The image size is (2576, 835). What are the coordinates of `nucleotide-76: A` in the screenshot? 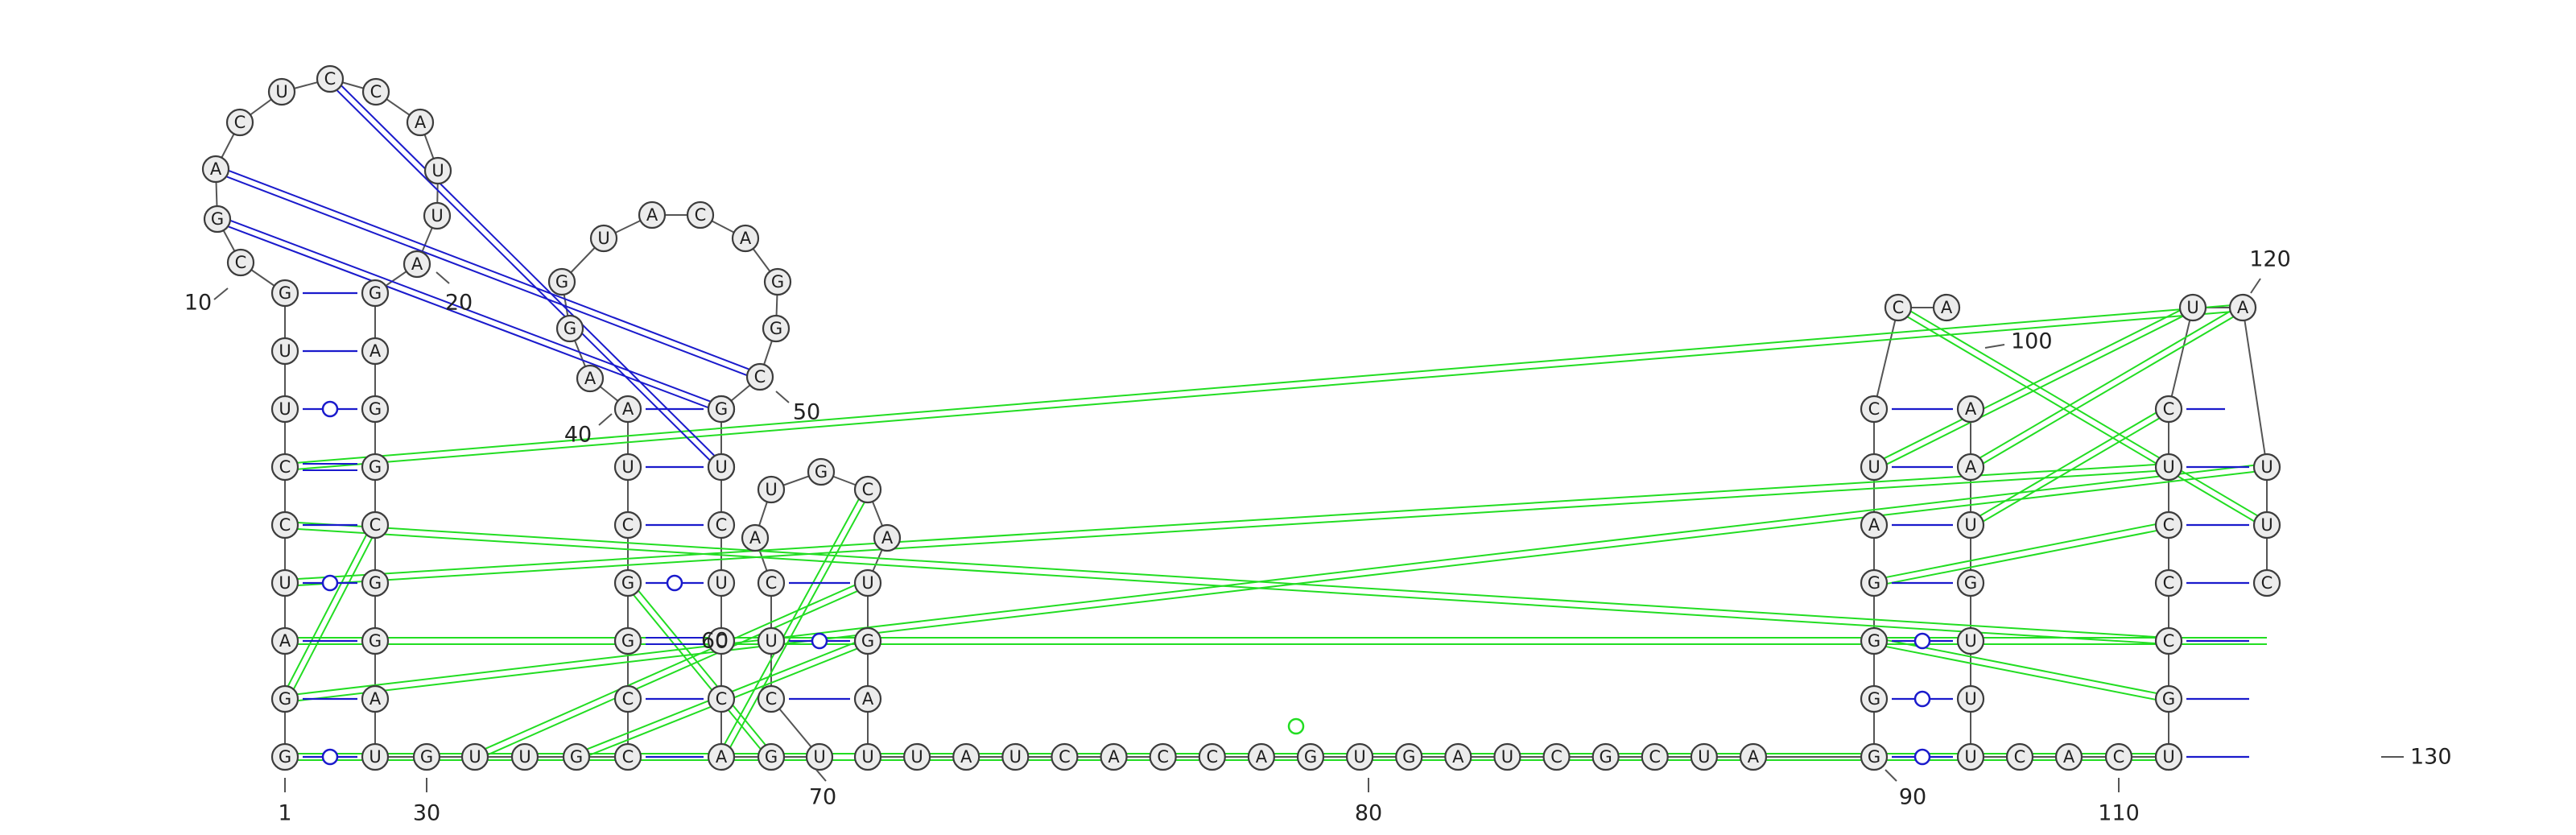 It's located at (887, 538).